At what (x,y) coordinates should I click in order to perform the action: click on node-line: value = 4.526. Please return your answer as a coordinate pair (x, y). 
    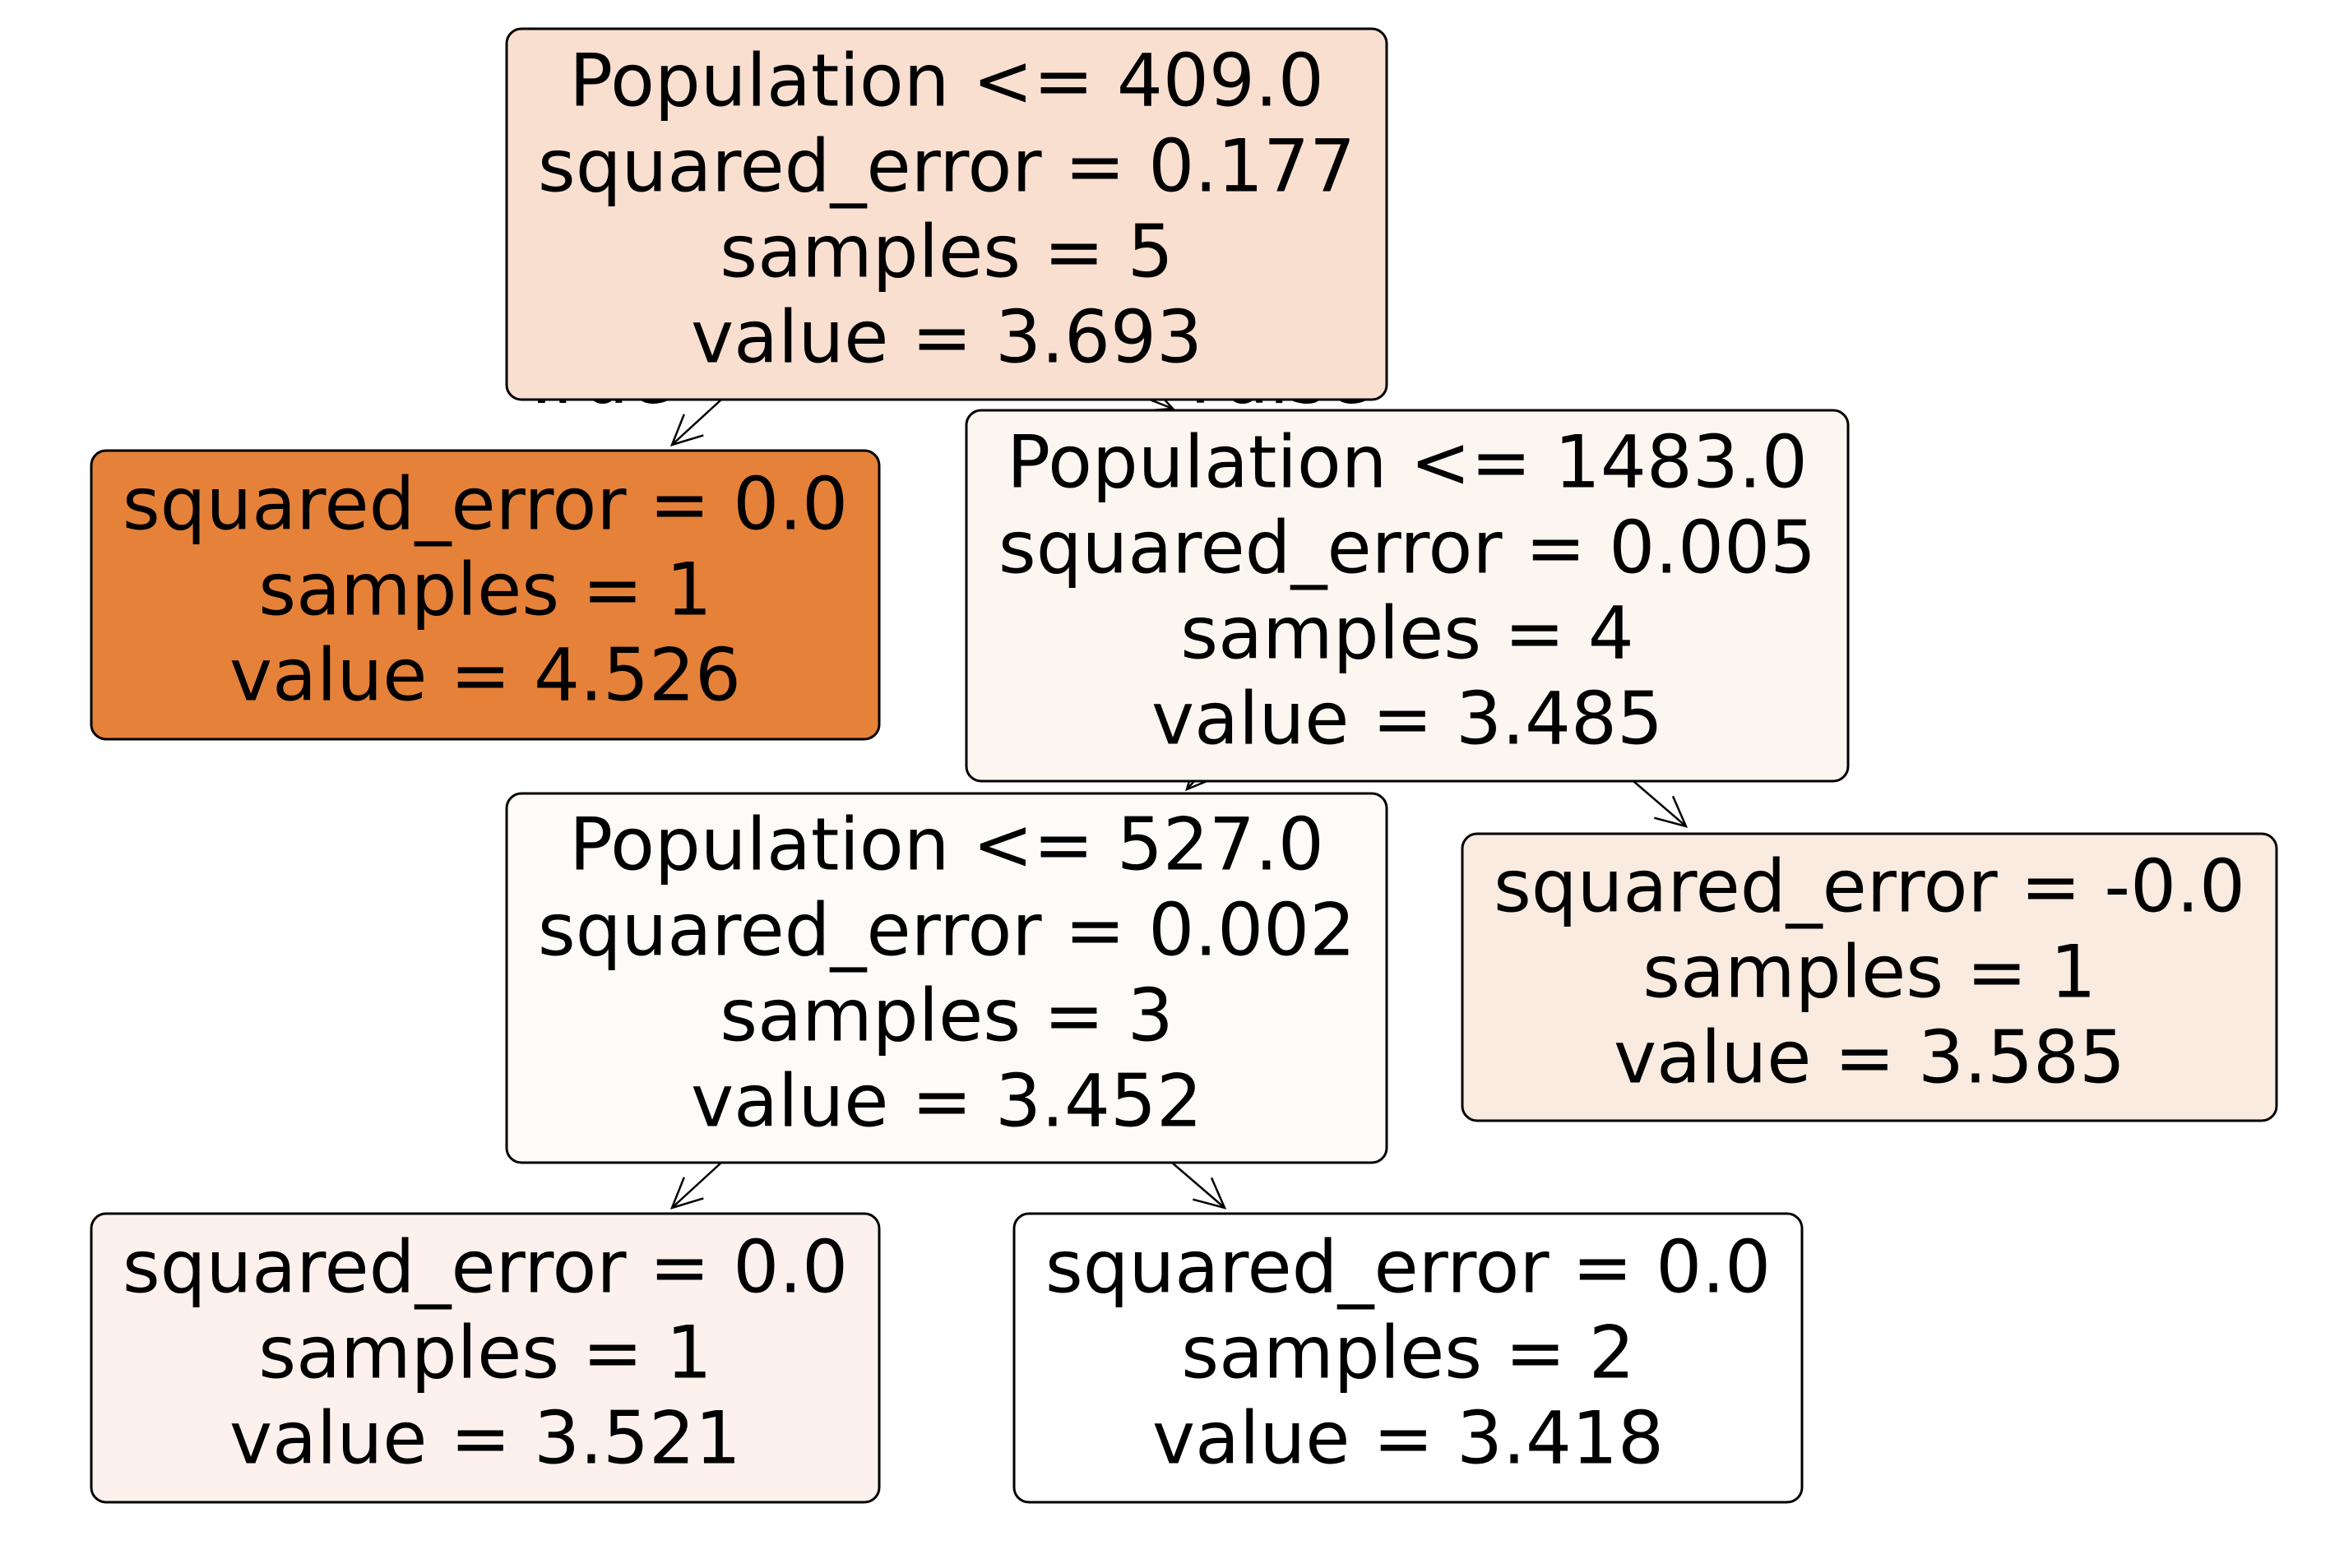
    Looking at the image, I should click on (485, 674).